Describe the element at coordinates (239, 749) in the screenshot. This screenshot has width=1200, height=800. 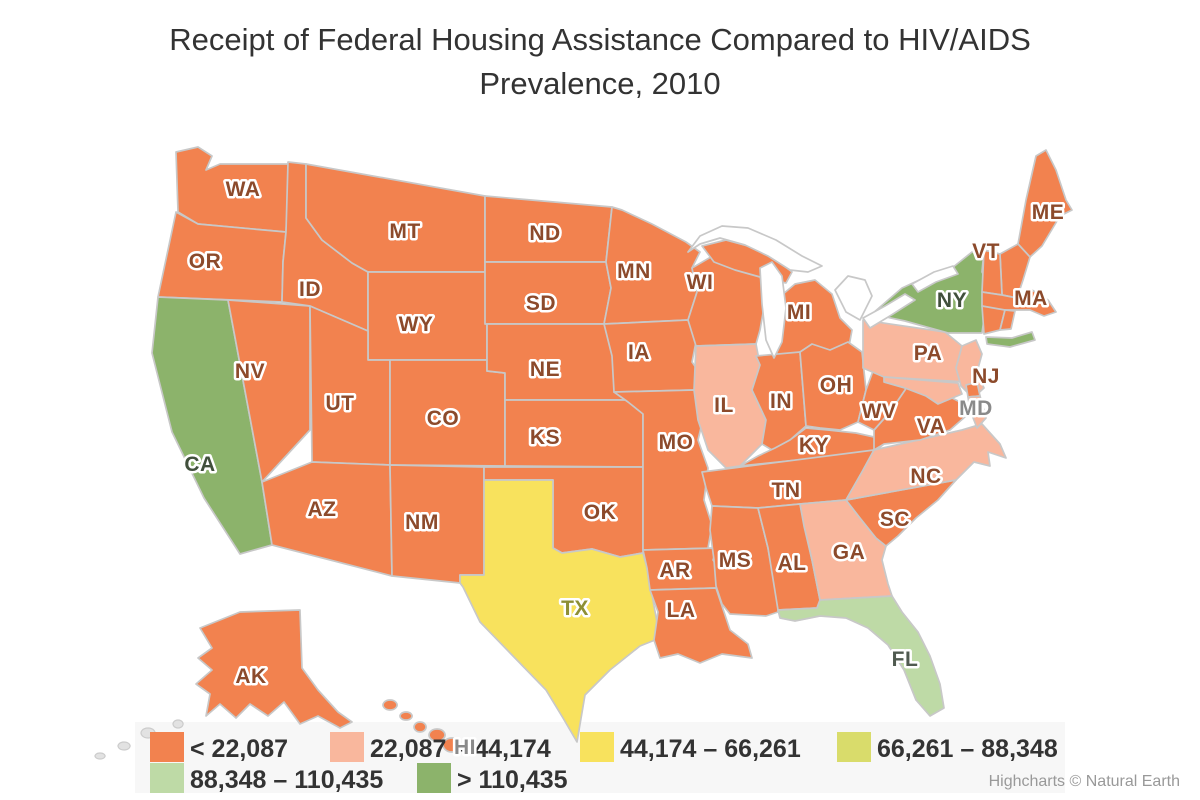
I see `legend-label-0: < 22,087` at that location.